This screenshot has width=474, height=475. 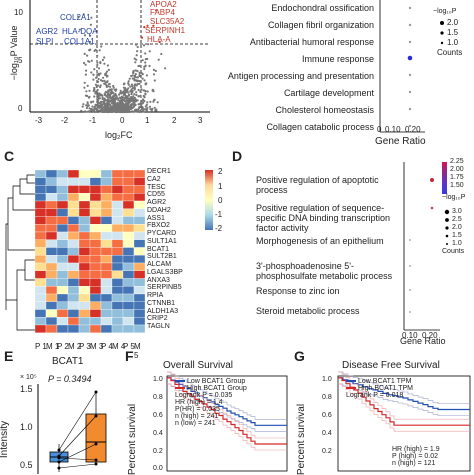 I want to click on sample-label: M 5, so click(x=137, y=351).